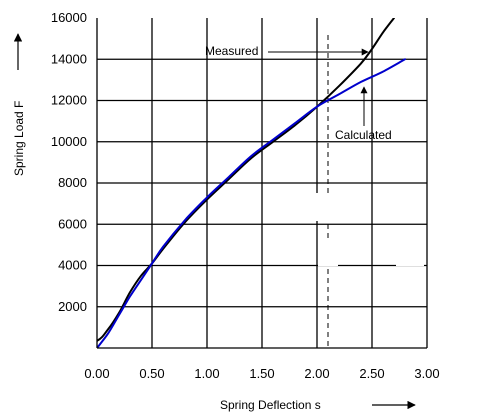 This screenshot has width=485, height=418. I want to click on x-tick-label-0: 0.00, so click(96, 373).